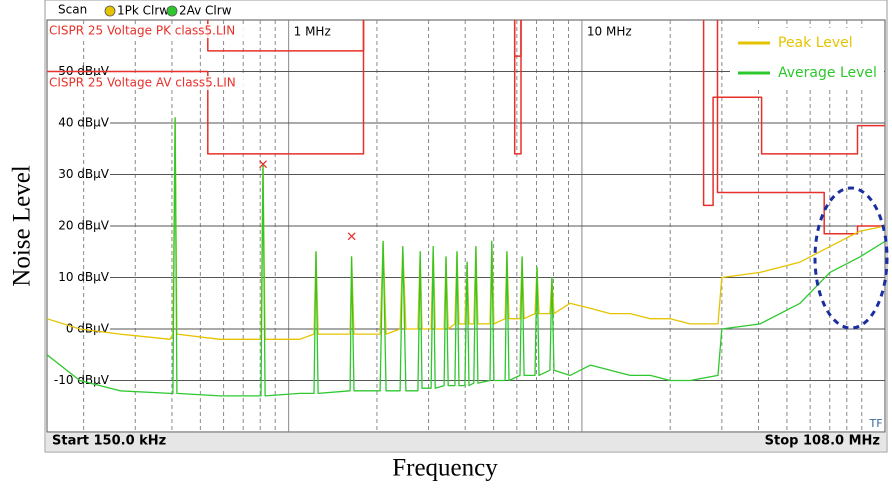  What do you see at coordinates (84, 174) in the screenshot?
I see `y-tick-label: 30 dBµV` at bounding box center [84, 174].